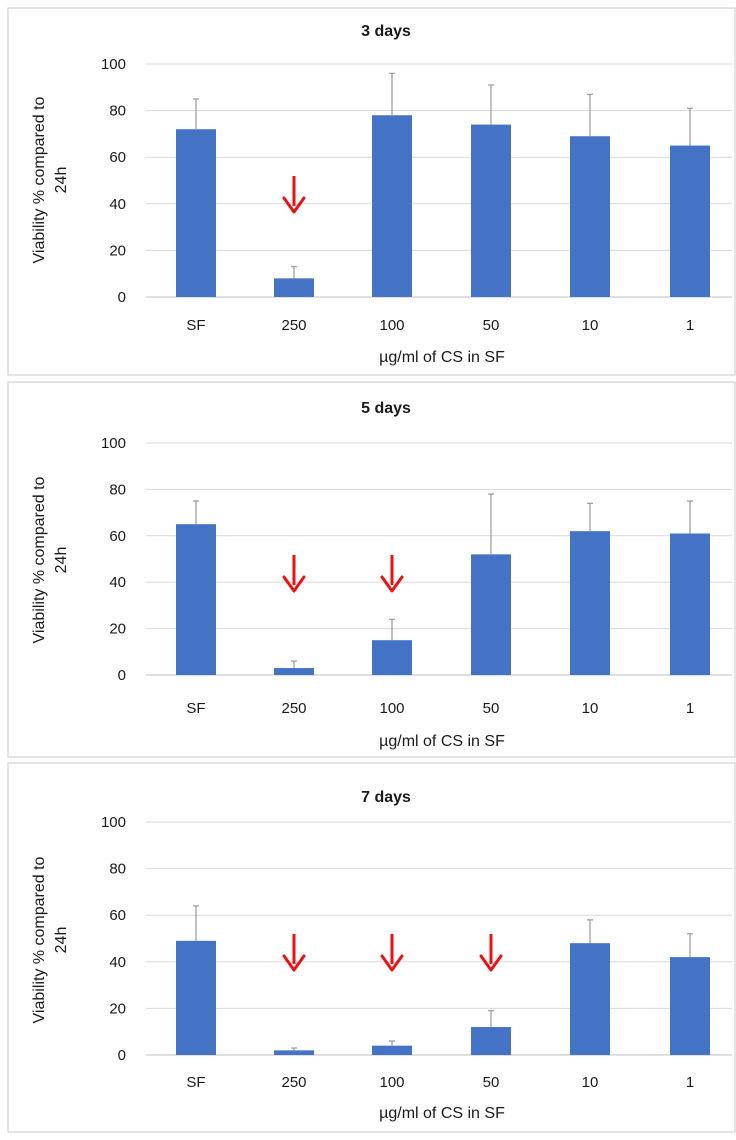 This screenshot has width=736, height=1140. What do you see at coordinates (386, 408) in the screenshot?
I see `chart-title: 5 days` at bounding box center [386, 408].